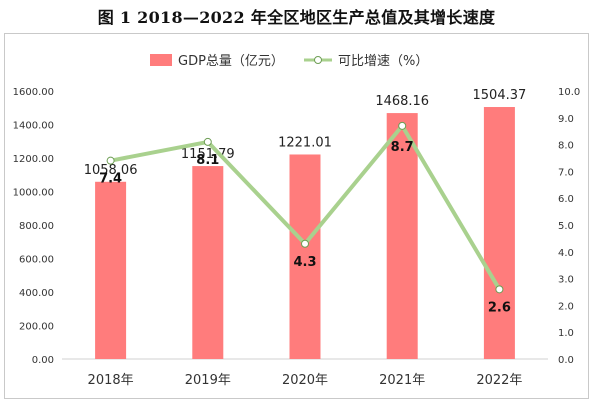  Describe the element at coordinates (110, 179) in the screenshot. I see `growth-data-label: 7.4` at that location.